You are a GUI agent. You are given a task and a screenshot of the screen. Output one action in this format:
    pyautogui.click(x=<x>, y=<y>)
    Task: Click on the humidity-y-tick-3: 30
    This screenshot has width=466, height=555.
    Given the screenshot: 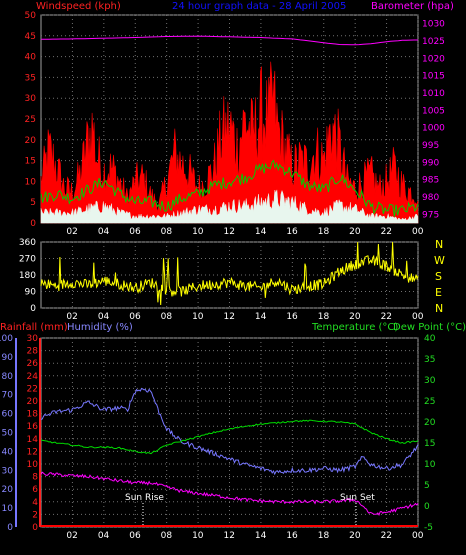 What is the action you would take?
    pyautogui.click(x=8, y=471)
    